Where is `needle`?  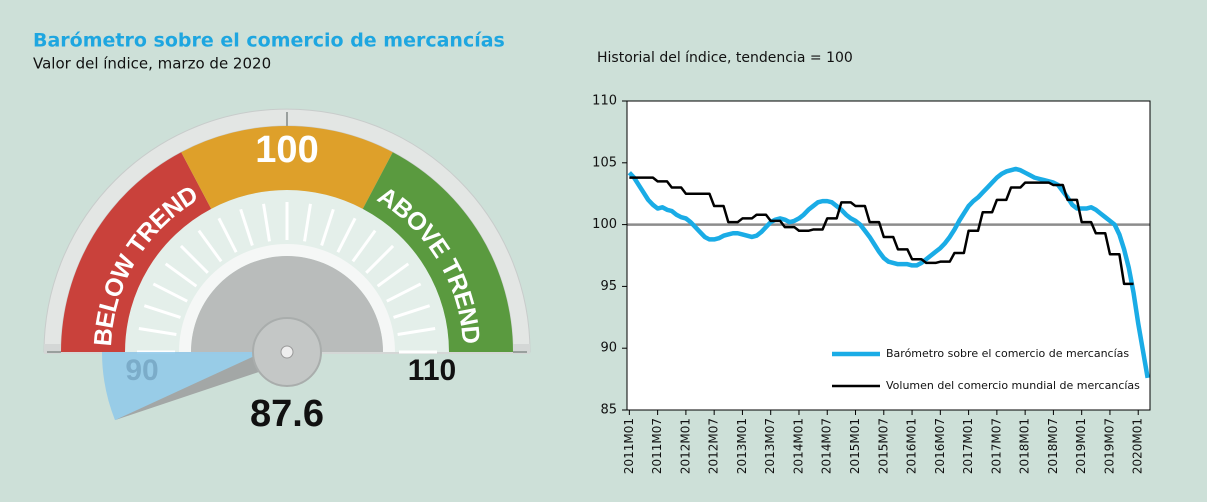 needle is located at coordinates (202, 381).